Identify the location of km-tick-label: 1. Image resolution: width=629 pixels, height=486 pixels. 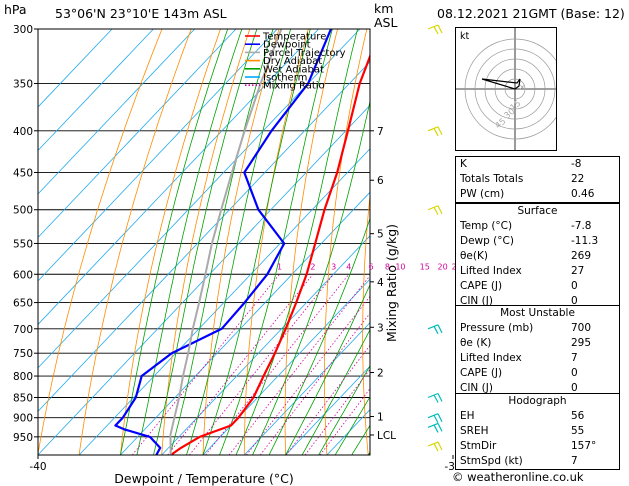
(380, 418).